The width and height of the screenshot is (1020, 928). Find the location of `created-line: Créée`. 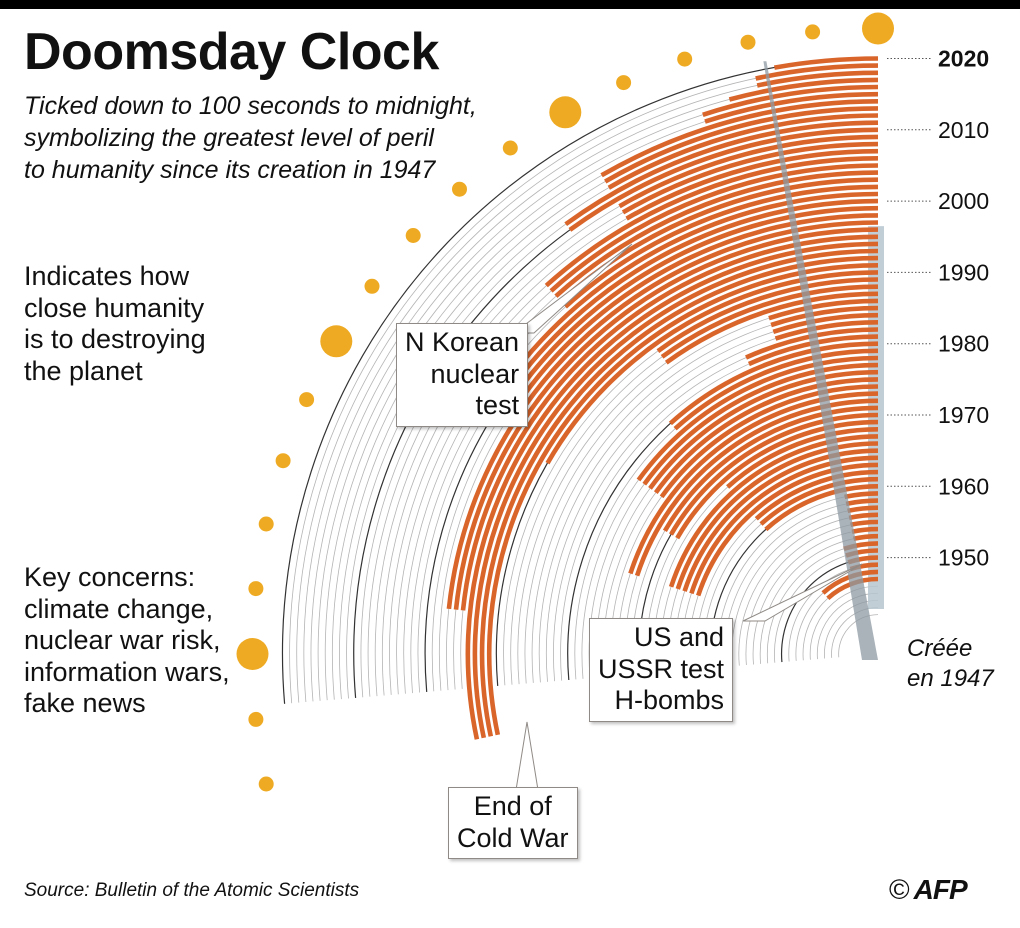

created-line: Créée is located at coordinates (940, 648).